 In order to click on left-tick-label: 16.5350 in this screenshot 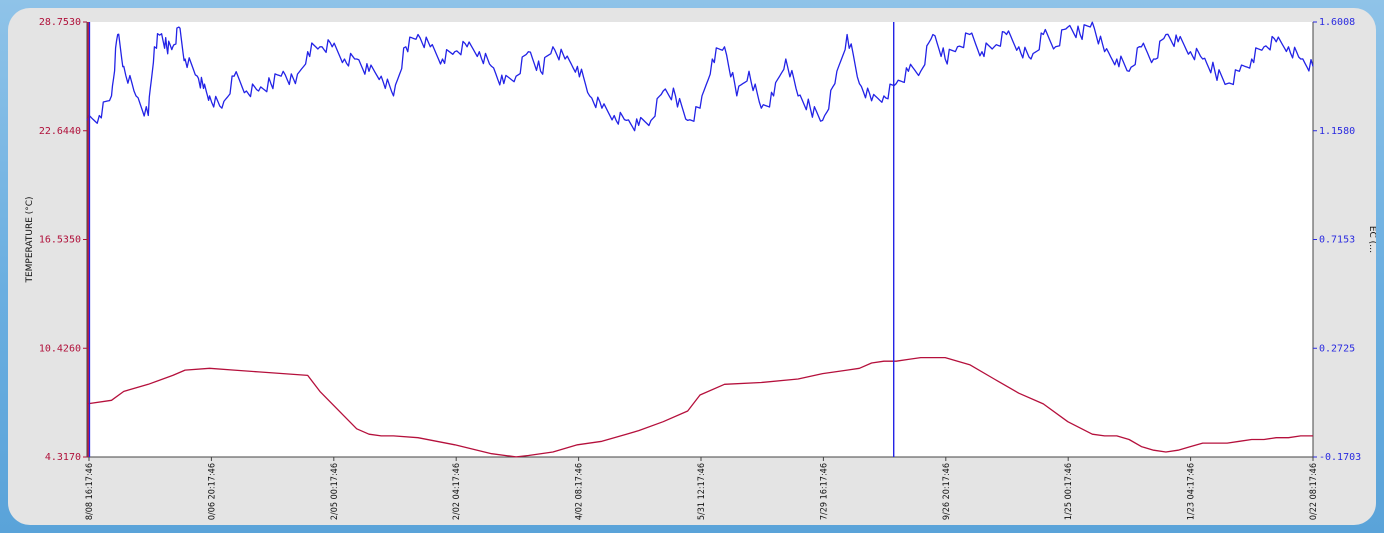, I will do `click(60, 240)`.